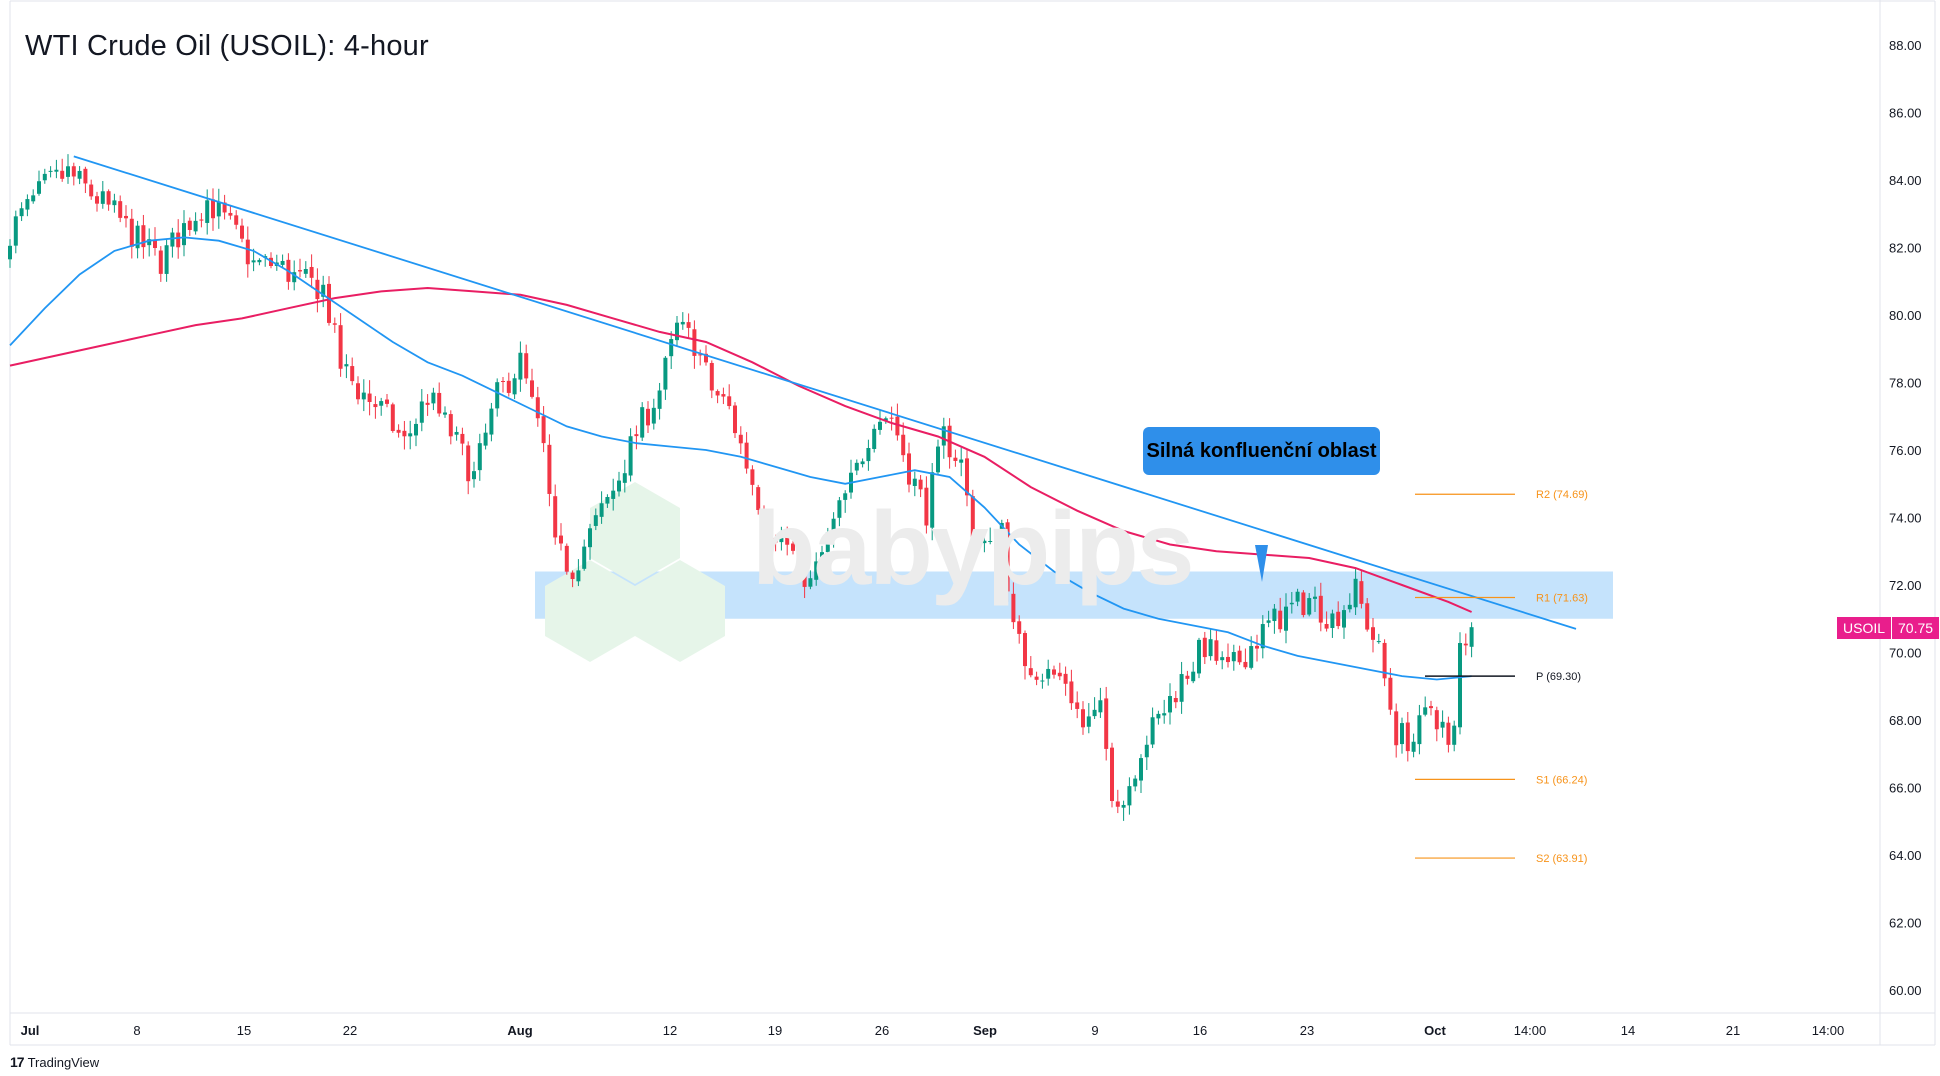 Image resolution: width=1940 pixels, height=1076 pixels. Describe the element at coordinates (1888, 628) in the screenshot. I see `current-price-tag: USOIL 70.75` at that location.